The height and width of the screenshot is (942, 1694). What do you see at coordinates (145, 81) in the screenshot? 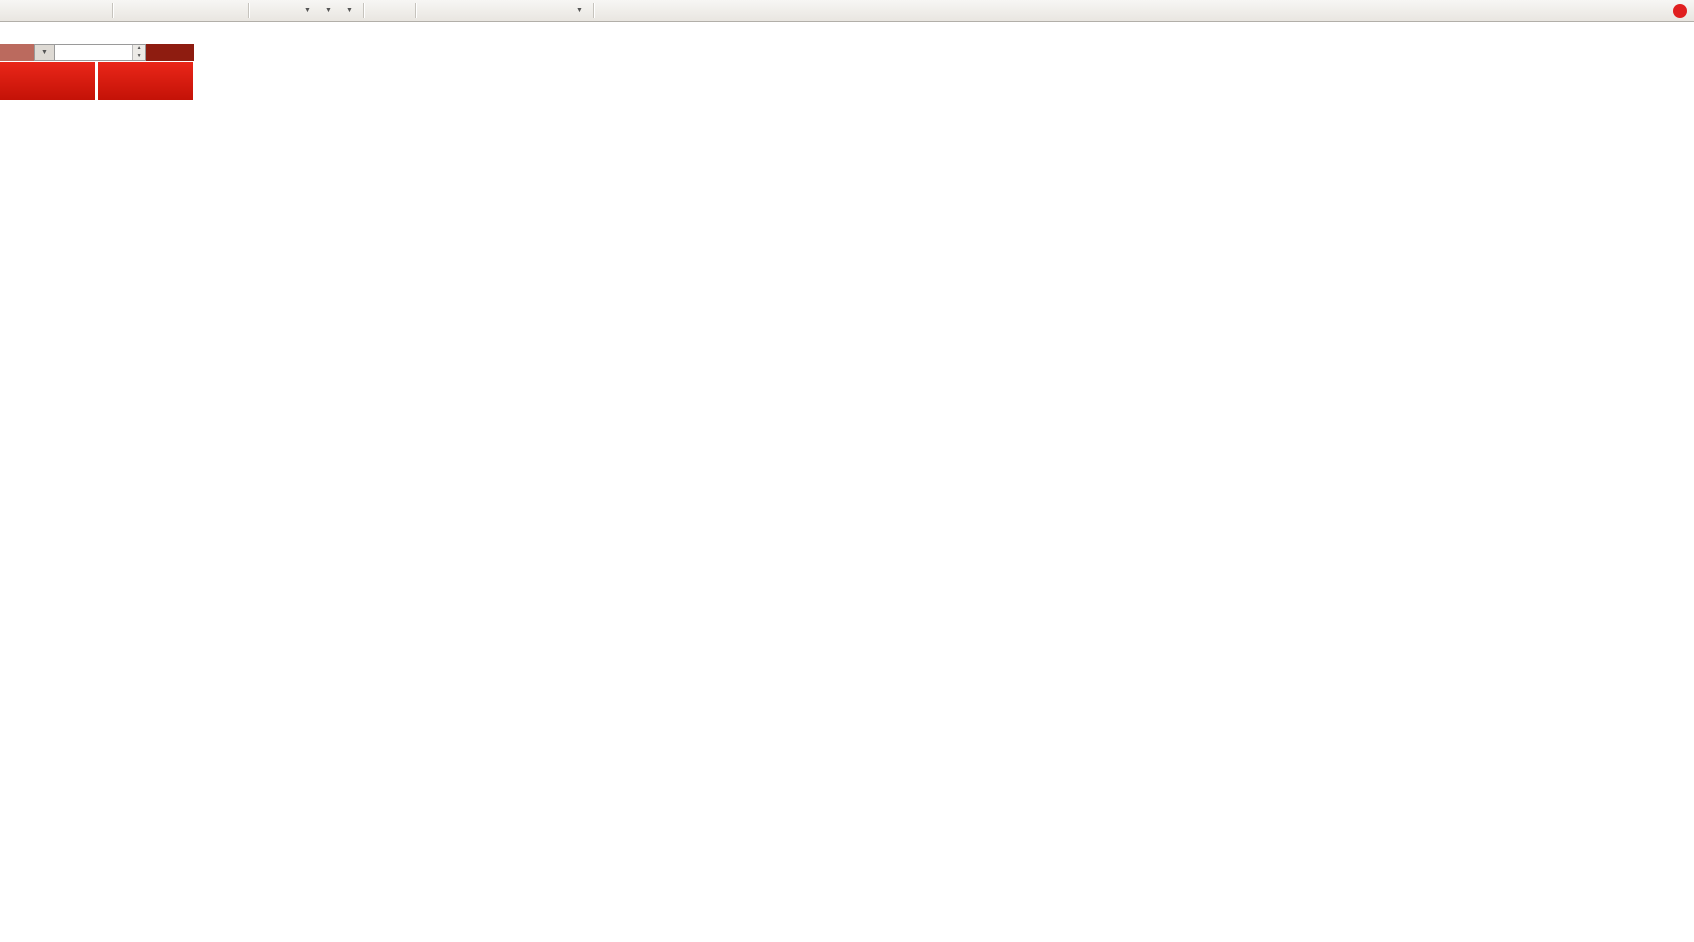
I see `ask-price-button` at bounding box center [145, 81].